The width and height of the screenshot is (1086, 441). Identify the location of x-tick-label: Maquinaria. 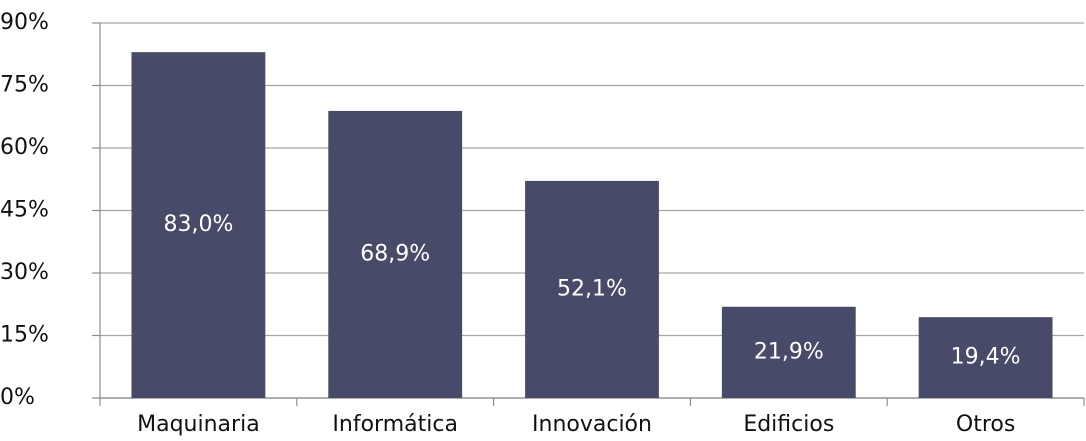
(198, 424).